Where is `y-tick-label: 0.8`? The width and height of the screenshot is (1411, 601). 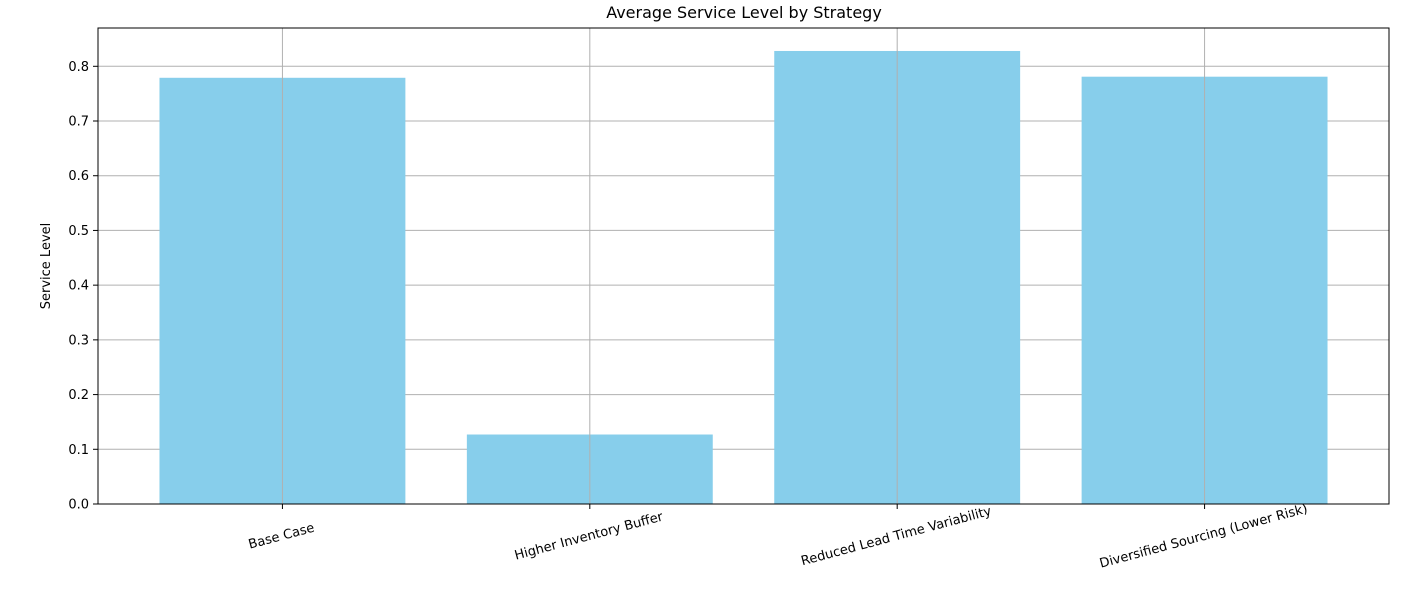 y-tick-label: 0.8 is located at coordinates (78, 67).